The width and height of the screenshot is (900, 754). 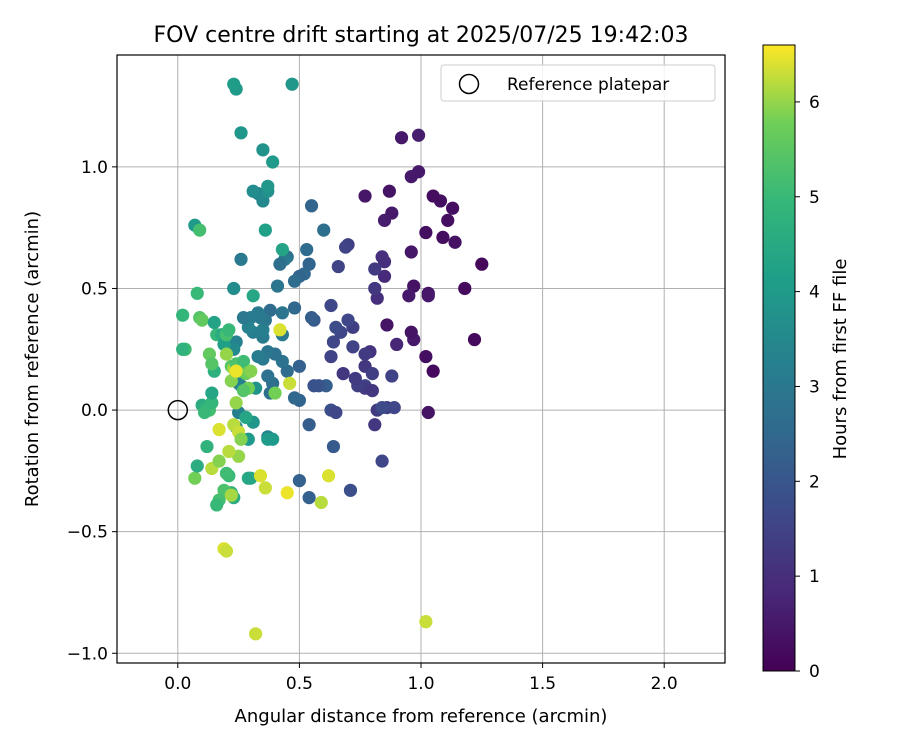 I want to click on reference-marker-group, so click(x=178, y=410).